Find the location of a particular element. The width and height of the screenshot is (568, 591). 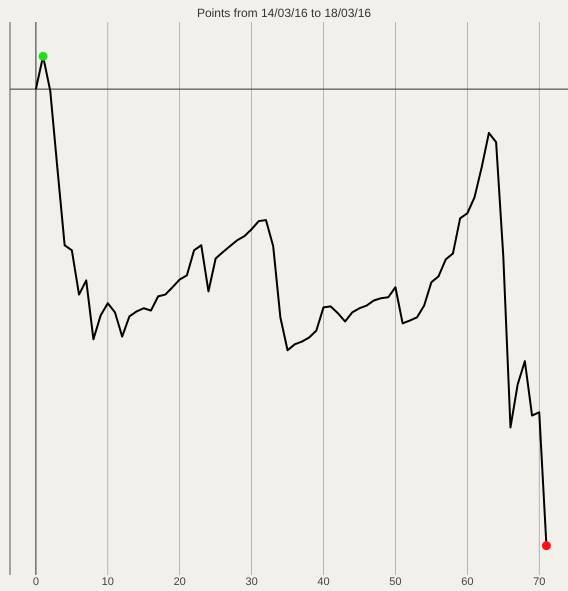

x-tick-label: 20 is located at coordinates (180, 582).